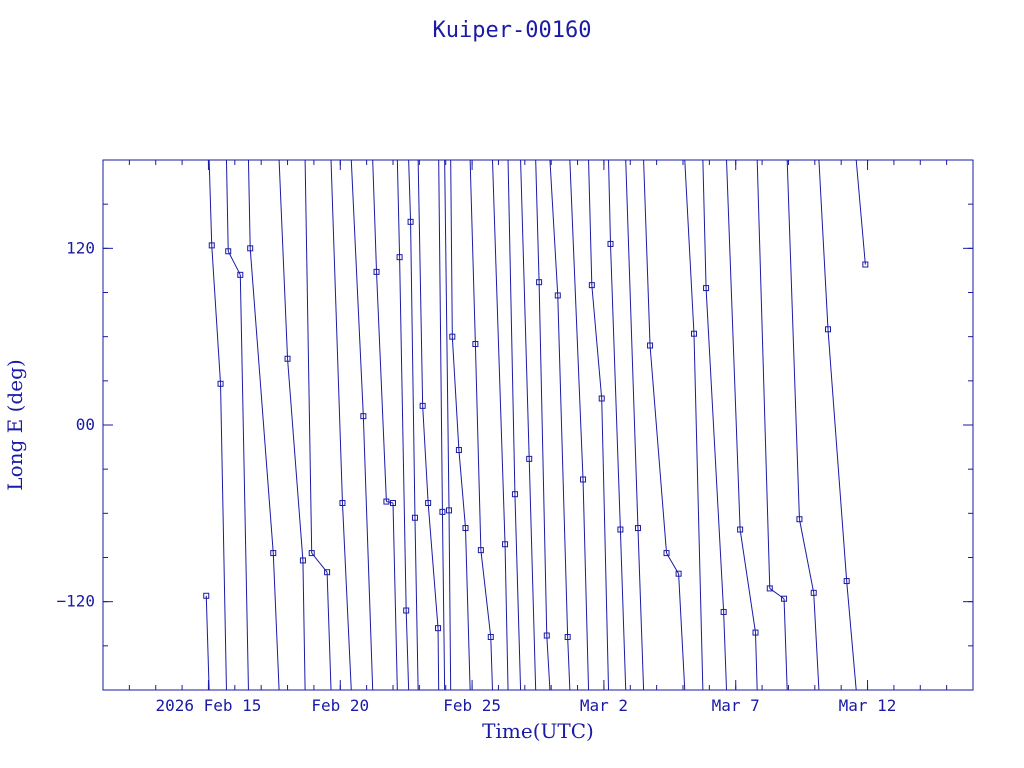  What do you see at coordinates (80, 247) in the screenshot?
I see `y-tick-label: 120` at bounding box center [80, 247].